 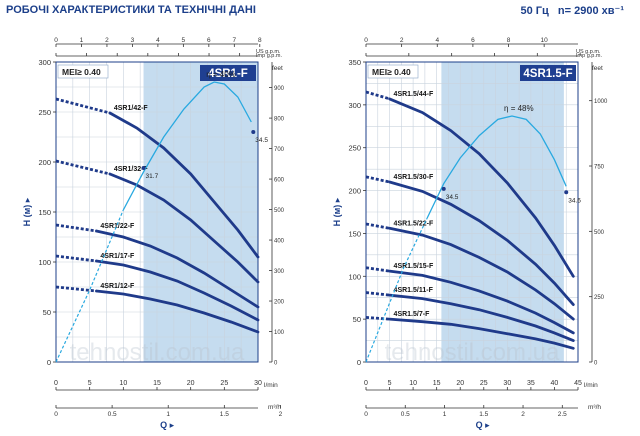 I want to click on annotation-label: 34.6, so click(x=574, y=200).